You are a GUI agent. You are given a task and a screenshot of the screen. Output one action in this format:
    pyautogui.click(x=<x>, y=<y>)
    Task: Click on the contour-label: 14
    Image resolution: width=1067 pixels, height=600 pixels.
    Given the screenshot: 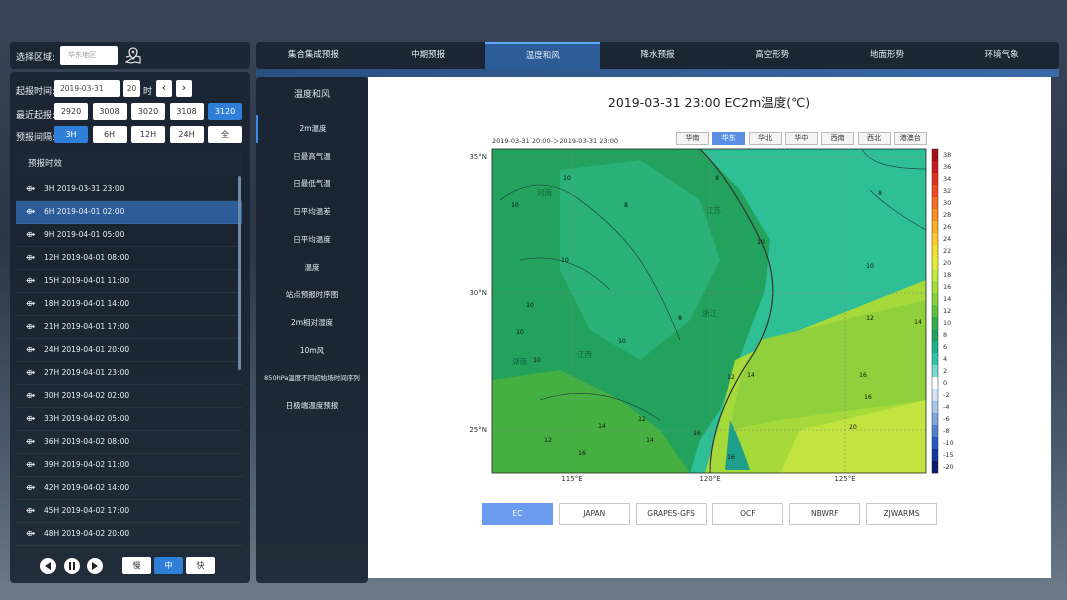 What is the action you would take?
    pyautogui.click(x=650, y=440)
    